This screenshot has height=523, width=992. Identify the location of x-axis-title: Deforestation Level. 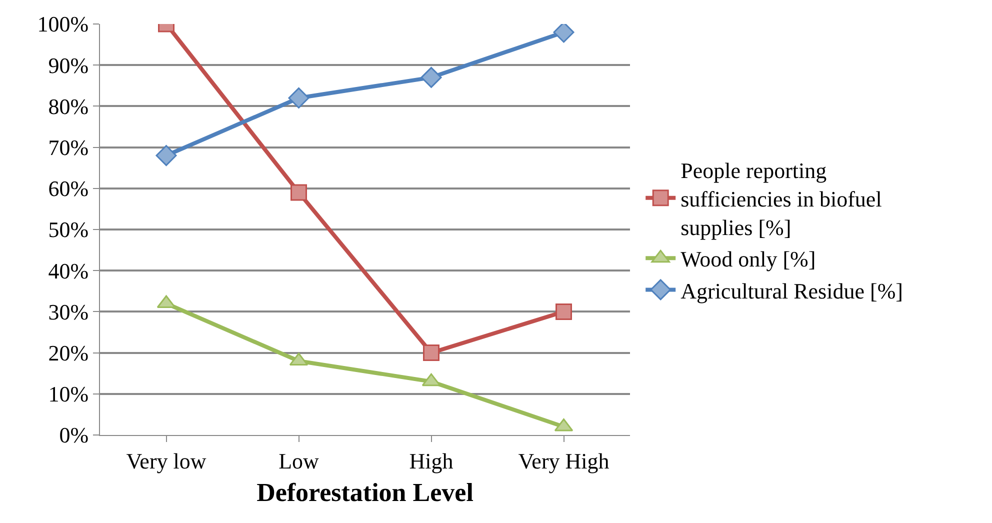
(365, 493).